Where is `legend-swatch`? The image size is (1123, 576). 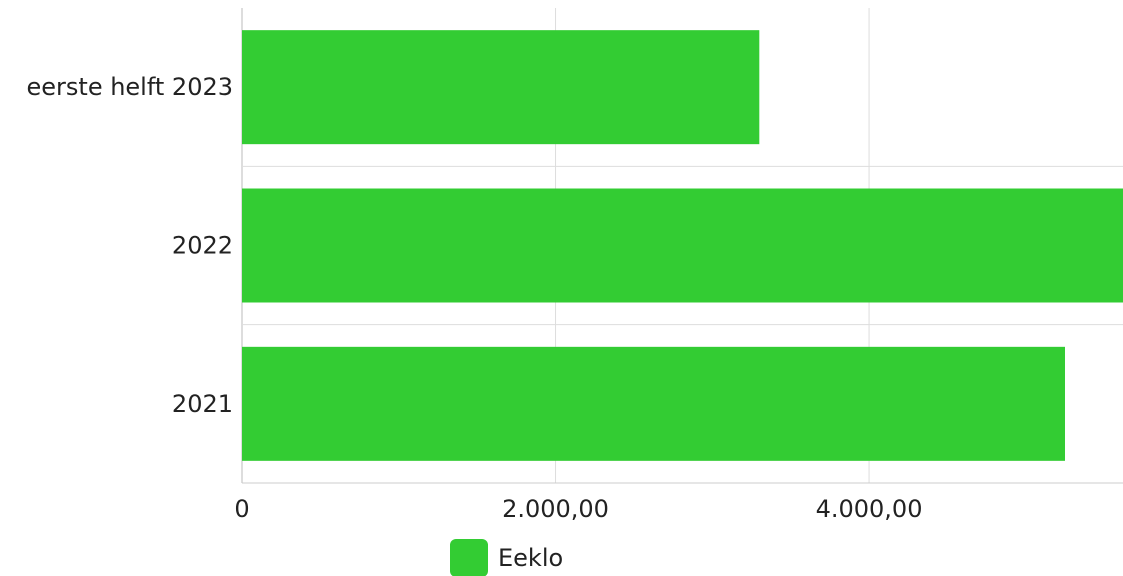
legend-swatch is located at coordinates (469, 557).